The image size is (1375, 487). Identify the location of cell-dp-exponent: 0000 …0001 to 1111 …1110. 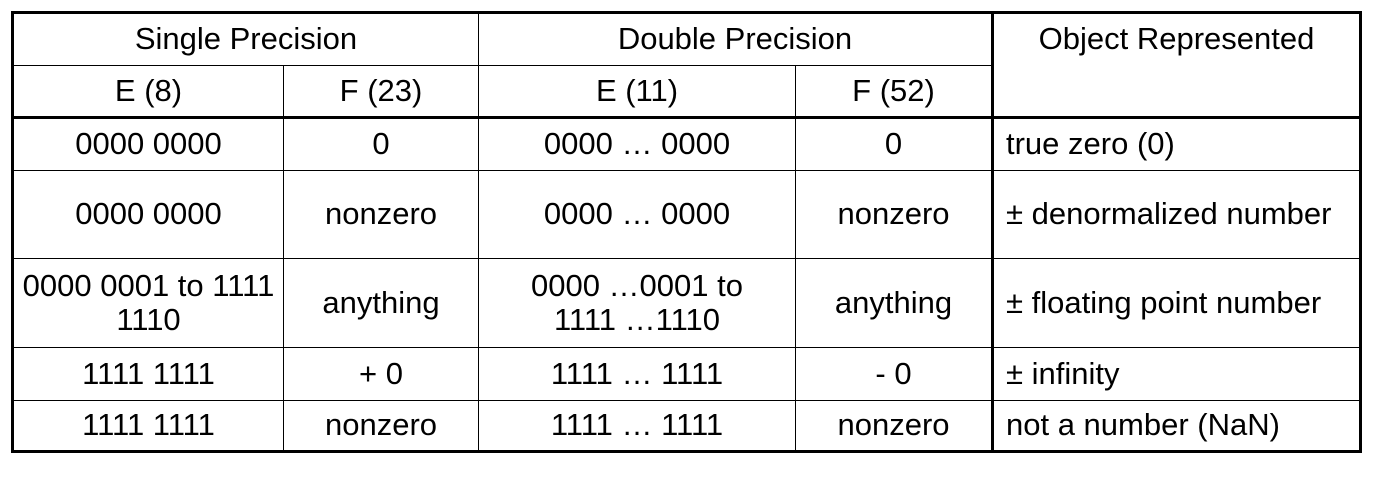
(637, 303).